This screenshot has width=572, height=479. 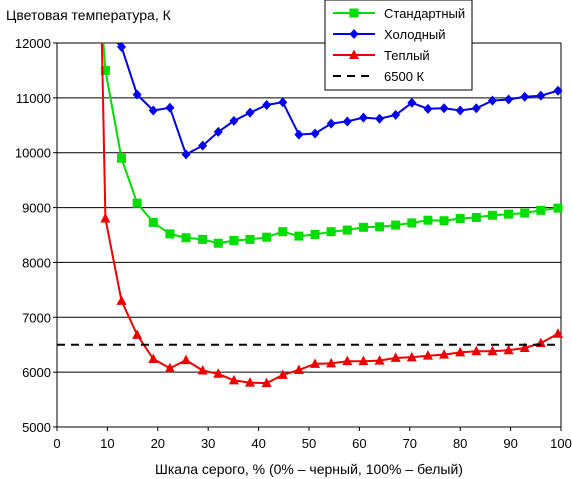 I want to click on x-tick-label: 20, so click(x=158, y=443).